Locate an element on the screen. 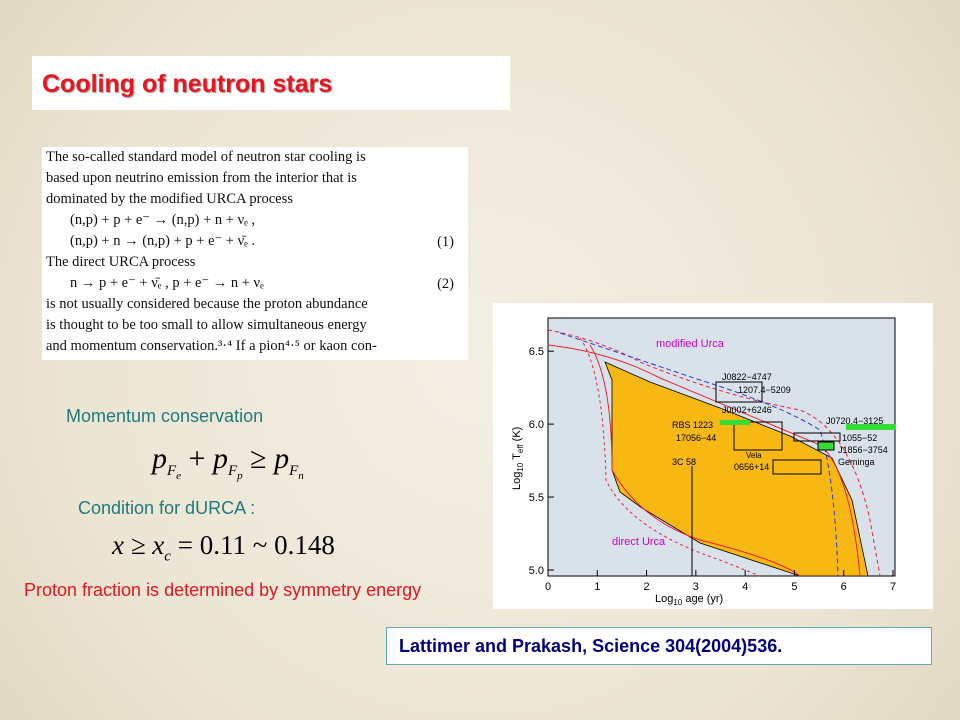 Image resolution: width=960 pixels, height=720 pixels. x-axis-label: Log10 age (yr) is located at coordinates (689, 600).